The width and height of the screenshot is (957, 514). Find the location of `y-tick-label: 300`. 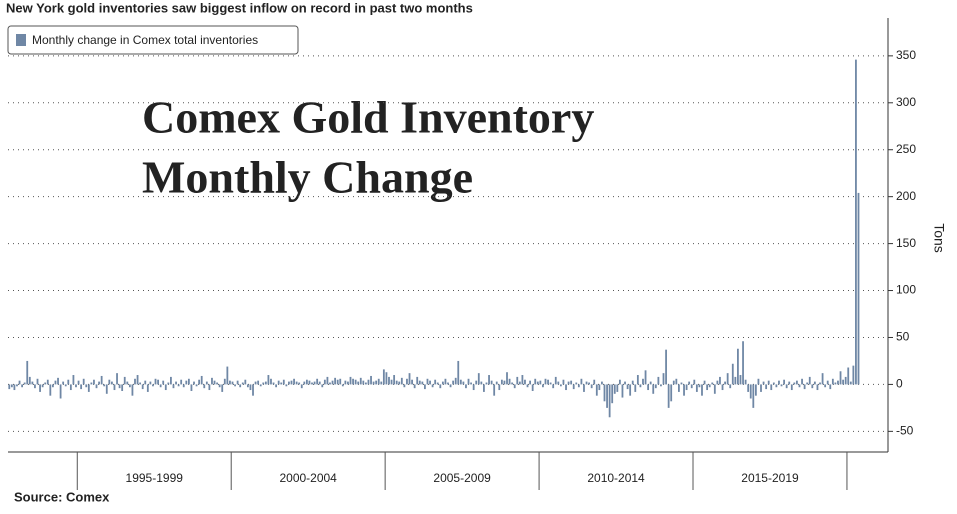

y-tick-label: 300 is located at coordinates (906, 102).